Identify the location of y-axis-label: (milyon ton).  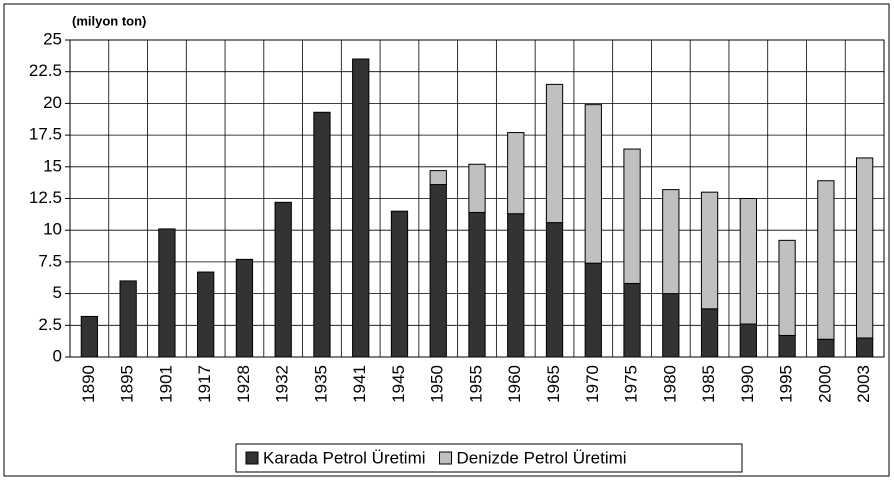
(109, 20).